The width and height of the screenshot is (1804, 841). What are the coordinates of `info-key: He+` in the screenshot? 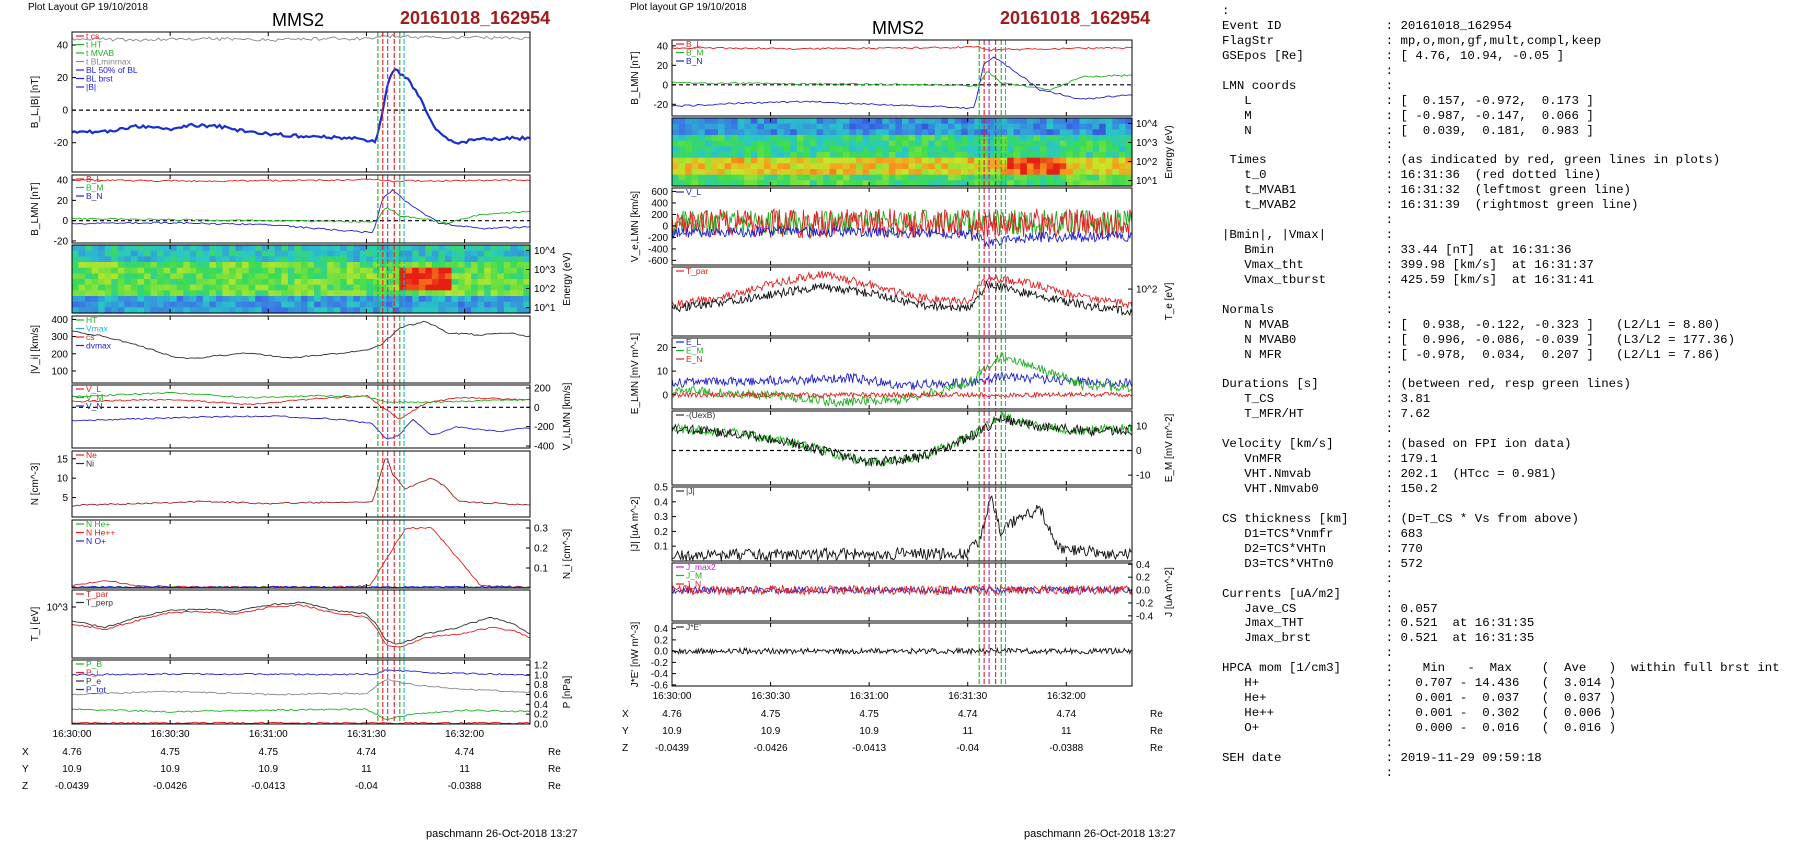 It's located at (1244, 698).